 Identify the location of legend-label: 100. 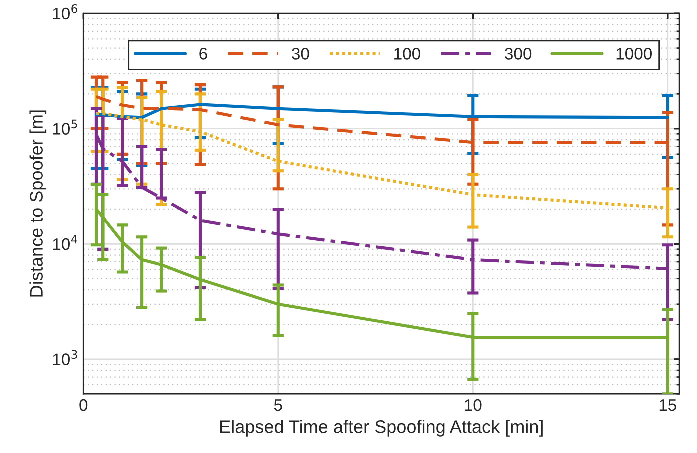
(407, 54).